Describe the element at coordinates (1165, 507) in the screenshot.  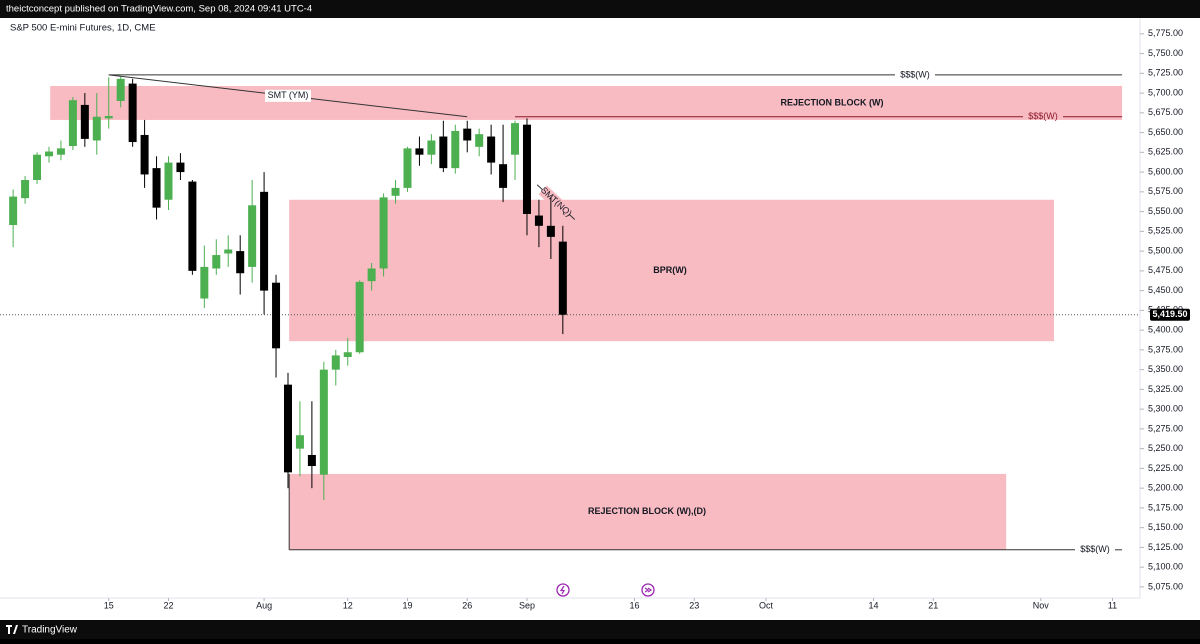
I see `y-tick-label: 5,175.00` at that location.